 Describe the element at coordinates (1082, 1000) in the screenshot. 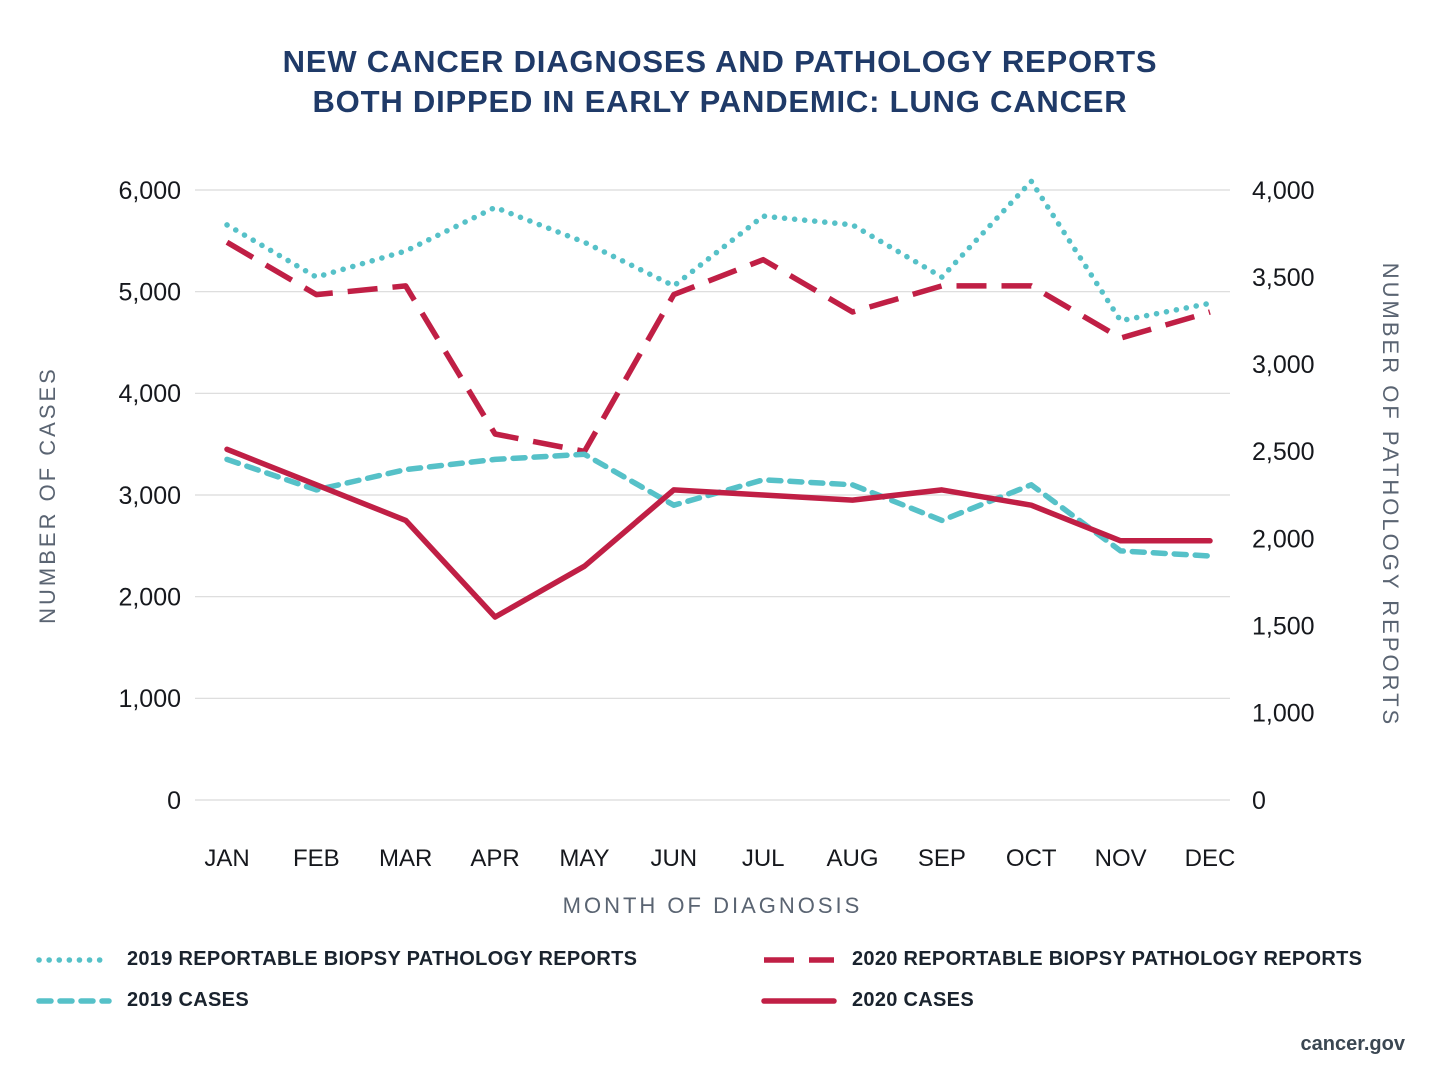

I see `legend-item-2020-cases: 2020 CASES` at that location.